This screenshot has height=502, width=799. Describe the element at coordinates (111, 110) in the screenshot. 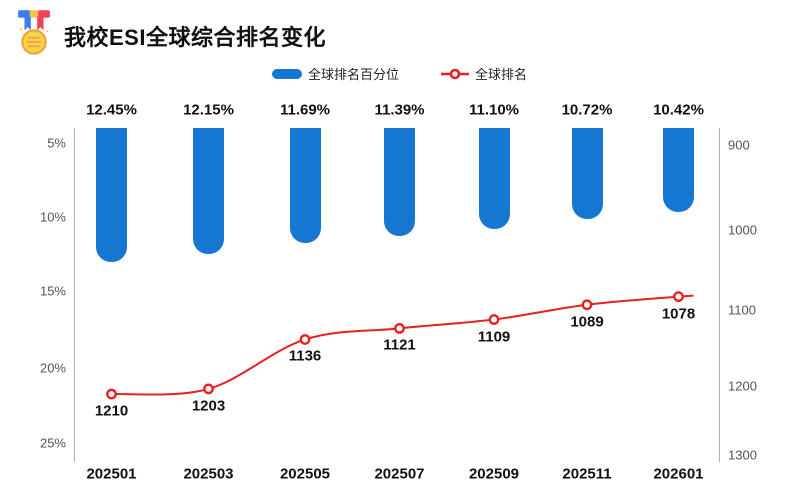

I see `bar-value-label: 12.45%` at that location.